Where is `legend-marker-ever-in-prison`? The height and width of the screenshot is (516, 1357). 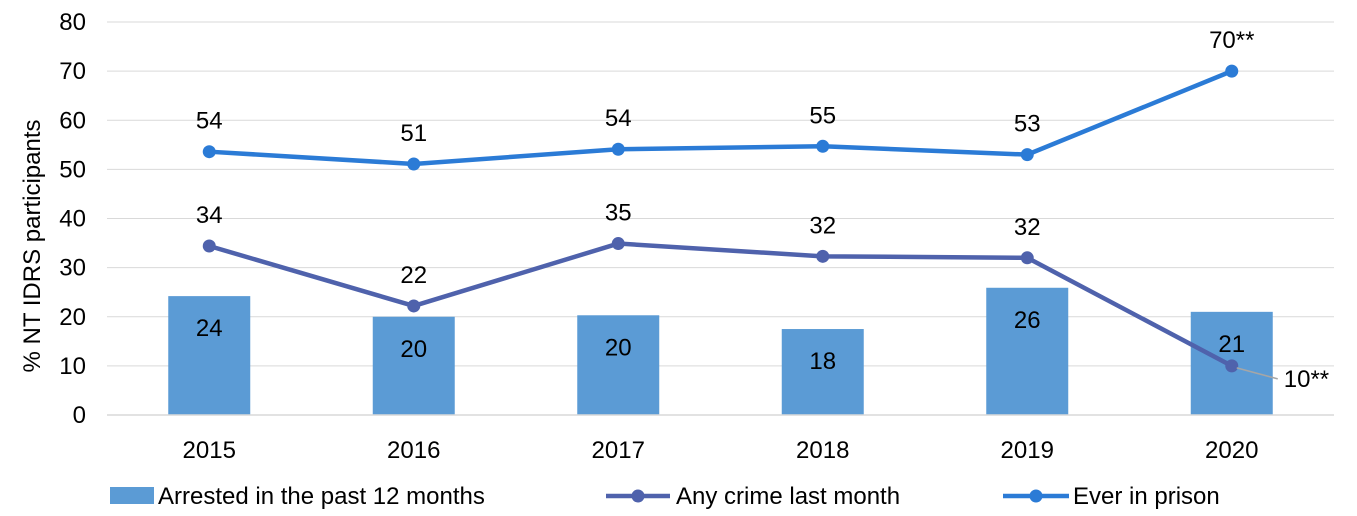 legend-marker-ever-in-prison is located at coordinates (1036, 496).